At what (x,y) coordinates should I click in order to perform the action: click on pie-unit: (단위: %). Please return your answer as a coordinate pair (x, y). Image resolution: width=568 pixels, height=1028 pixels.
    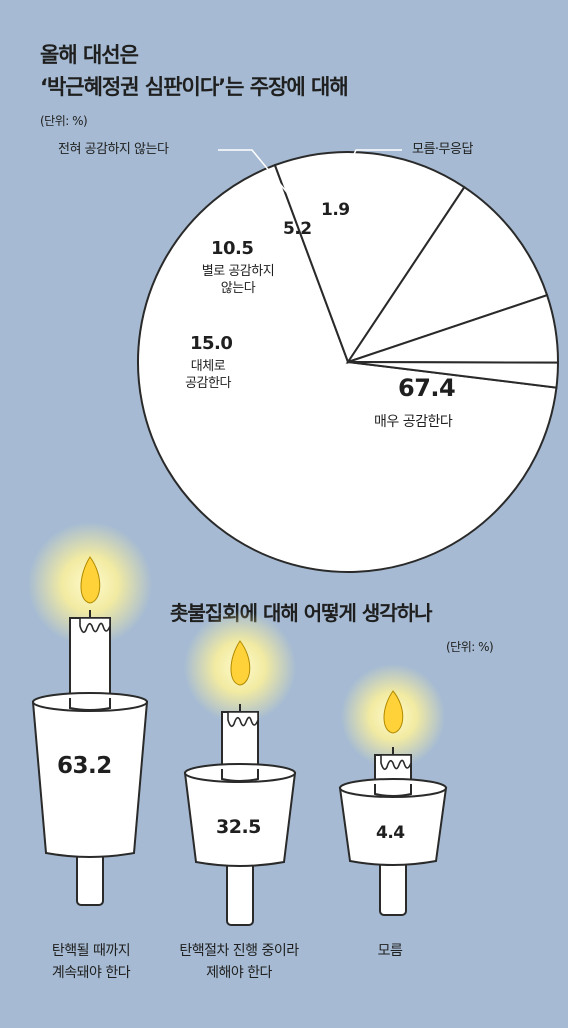
    Looking at the image, I should click on (64, 121).